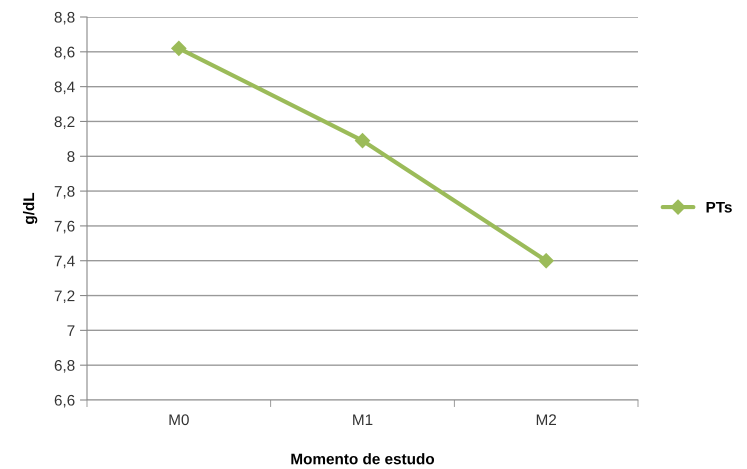 This screenshot has width=747, height=469. What do you see at coordinates (64, 297) in the screenshot?
I see `y-tick-label: 7,2` at bounding box center [64, 297].